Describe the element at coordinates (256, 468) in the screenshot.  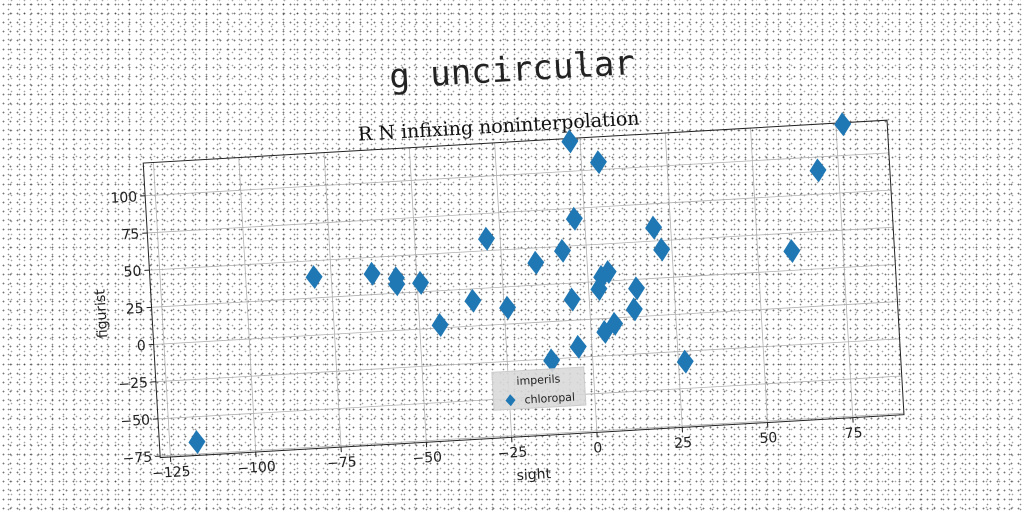
I see `x-tick-label: −100` at that location.